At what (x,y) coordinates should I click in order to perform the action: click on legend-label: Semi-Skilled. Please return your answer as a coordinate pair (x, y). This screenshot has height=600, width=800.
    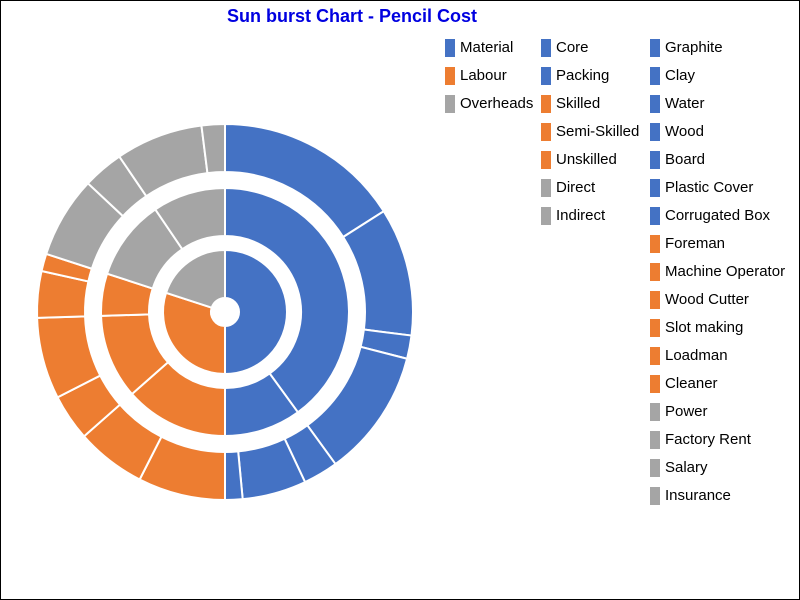
    Looking at the image, I should click on (597, 131).